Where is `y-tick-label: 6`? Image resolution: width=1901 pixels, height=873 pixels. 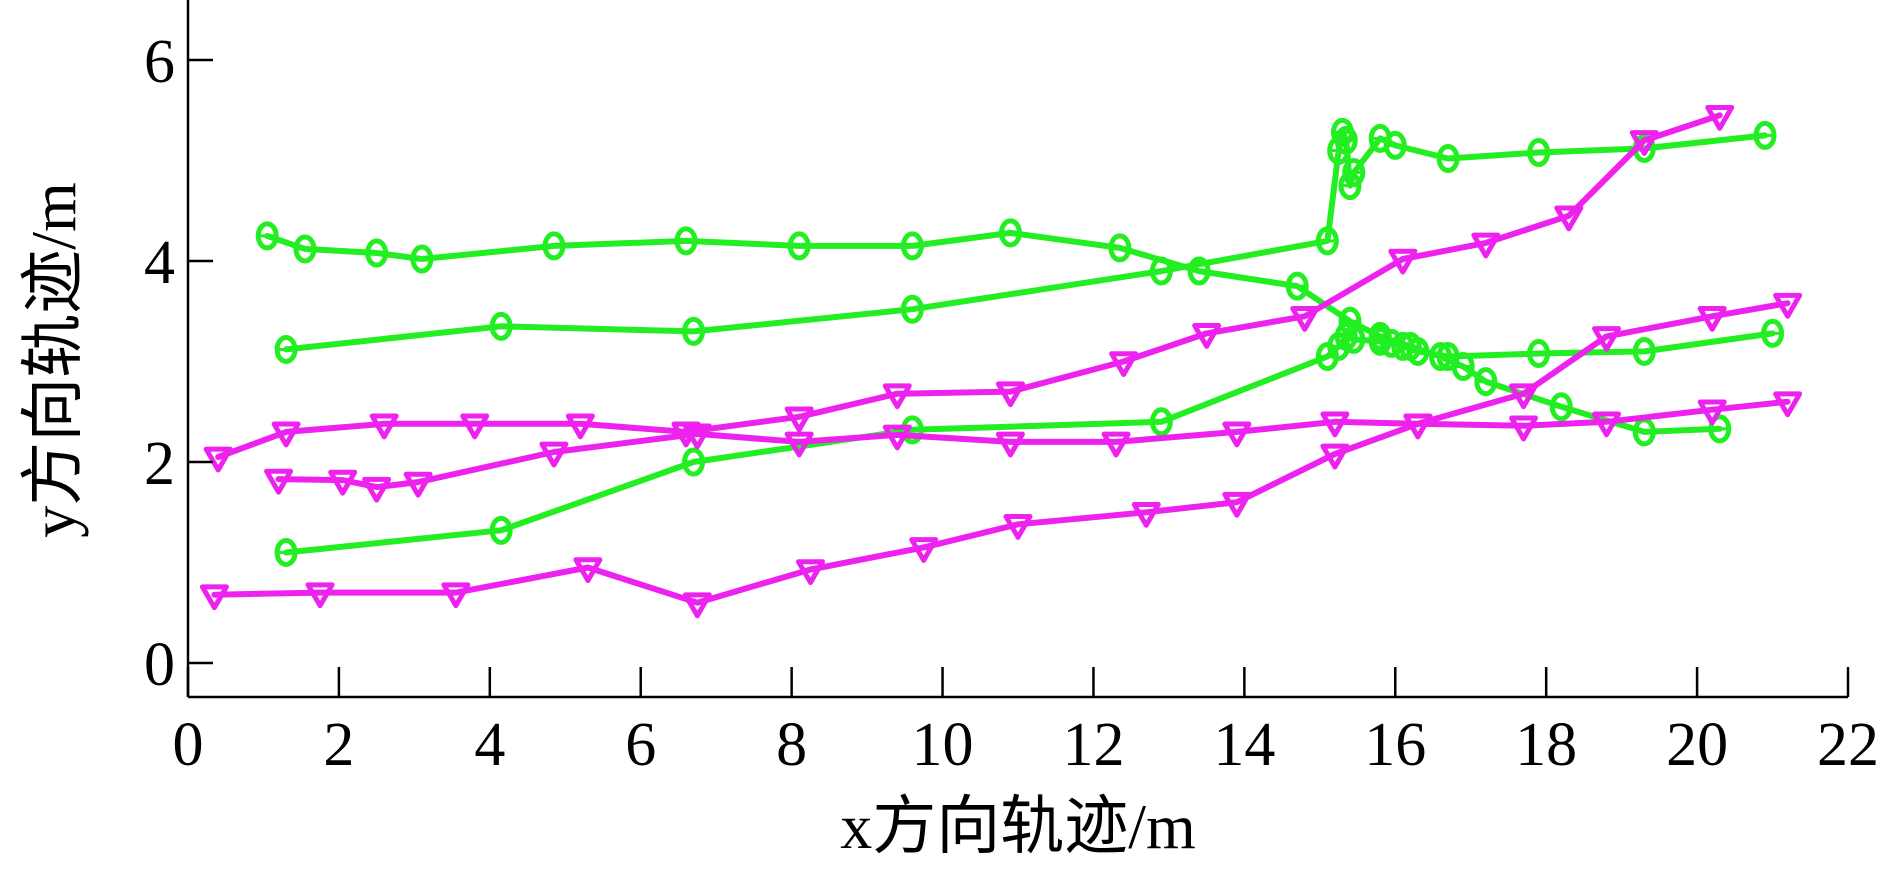
y-tick-label: 6 is located at coordinates (159, 62).